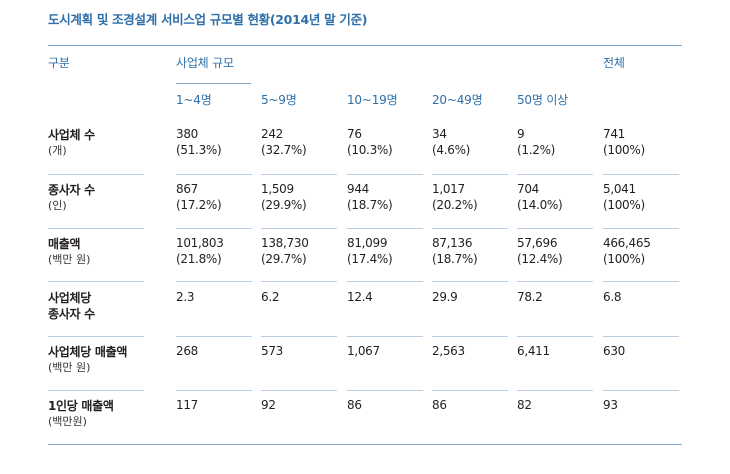 Image resolution: width=730 pixels, height=474 pixels. What do you see at coordinates (354, 134) in the screenshot?
I see `cell-value: 76` at bounding box center [354, 134].